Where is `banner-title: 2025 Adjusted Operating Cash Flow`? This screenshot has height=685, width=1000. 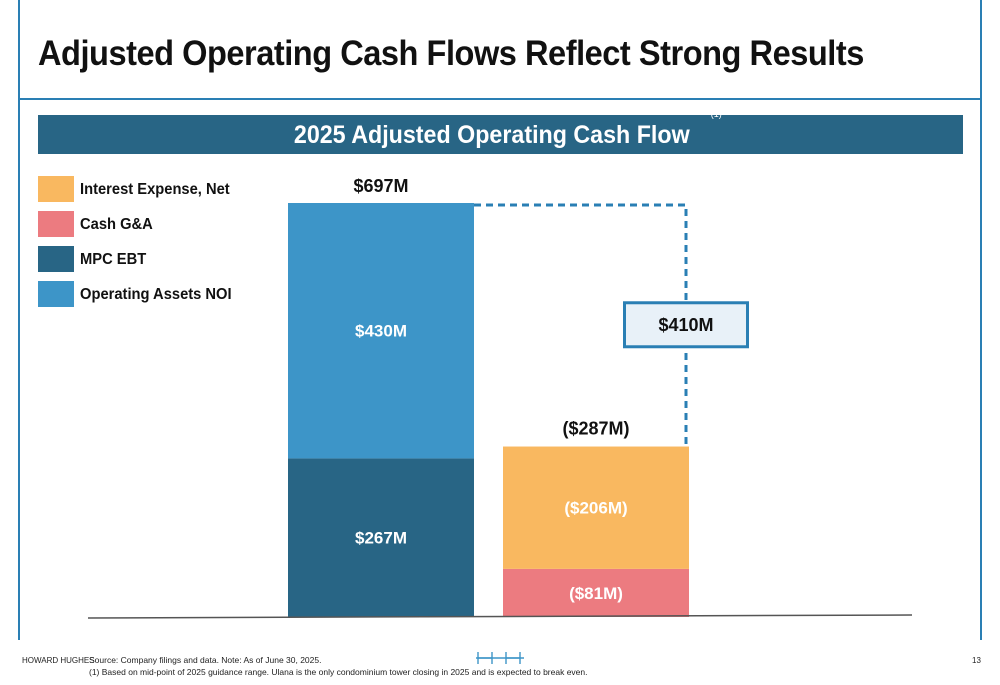
banner-title: 2025 Adjusted Operating Cash Flow is located at coordinates (492, 135).